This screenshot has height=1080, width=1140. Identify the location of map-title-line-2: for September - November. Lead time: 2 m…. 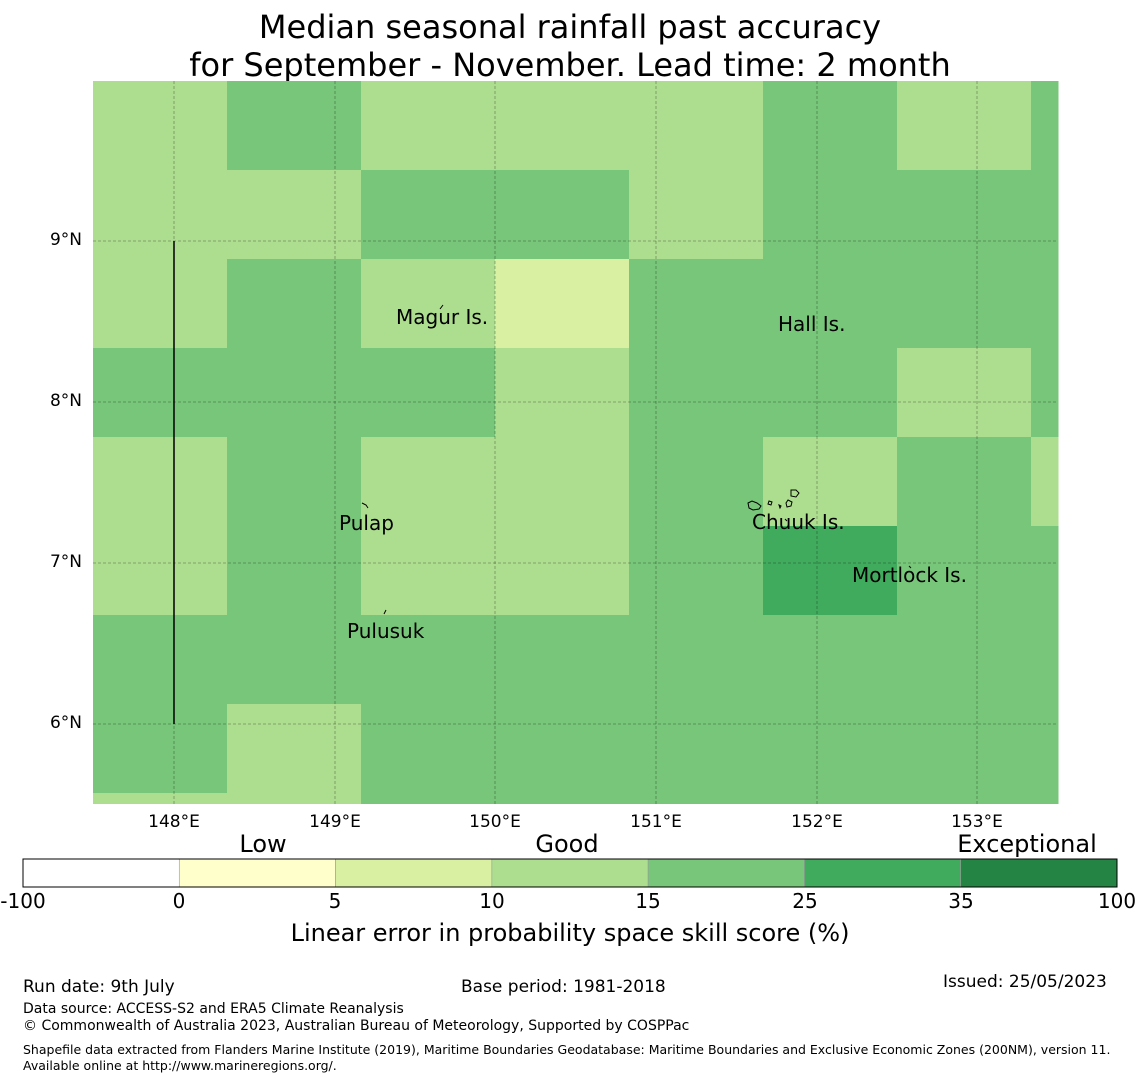
(570, 65).